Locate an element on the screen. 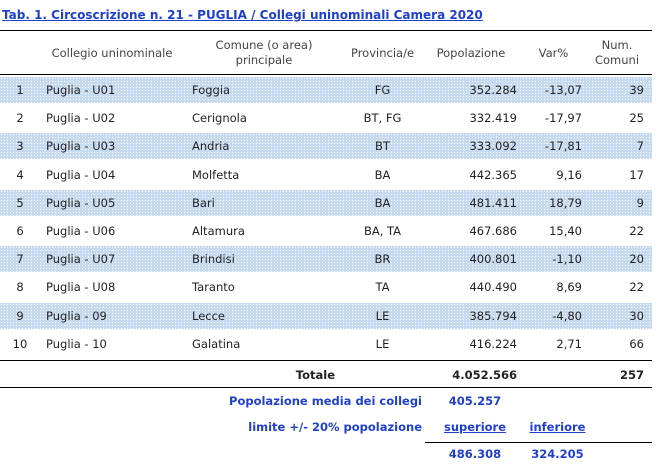  table-cell: -1,10 is located at coordinates (567, 259).